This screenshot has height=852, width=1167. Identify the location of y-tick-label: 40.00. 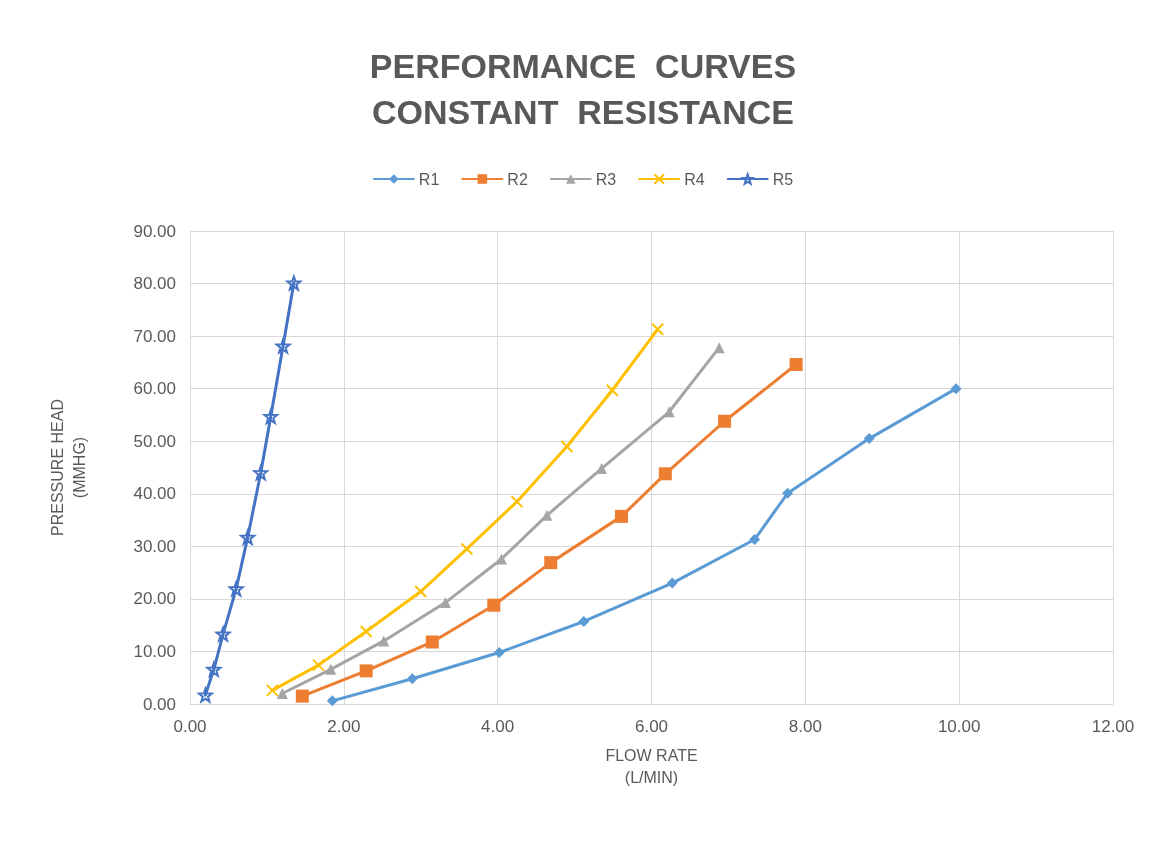
(154, 494).